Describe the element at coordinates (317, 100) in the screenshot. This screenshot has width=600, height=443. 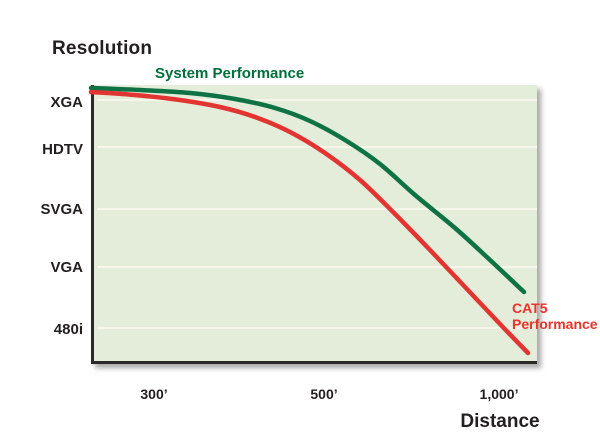
I see `gridline-xga` at that location.